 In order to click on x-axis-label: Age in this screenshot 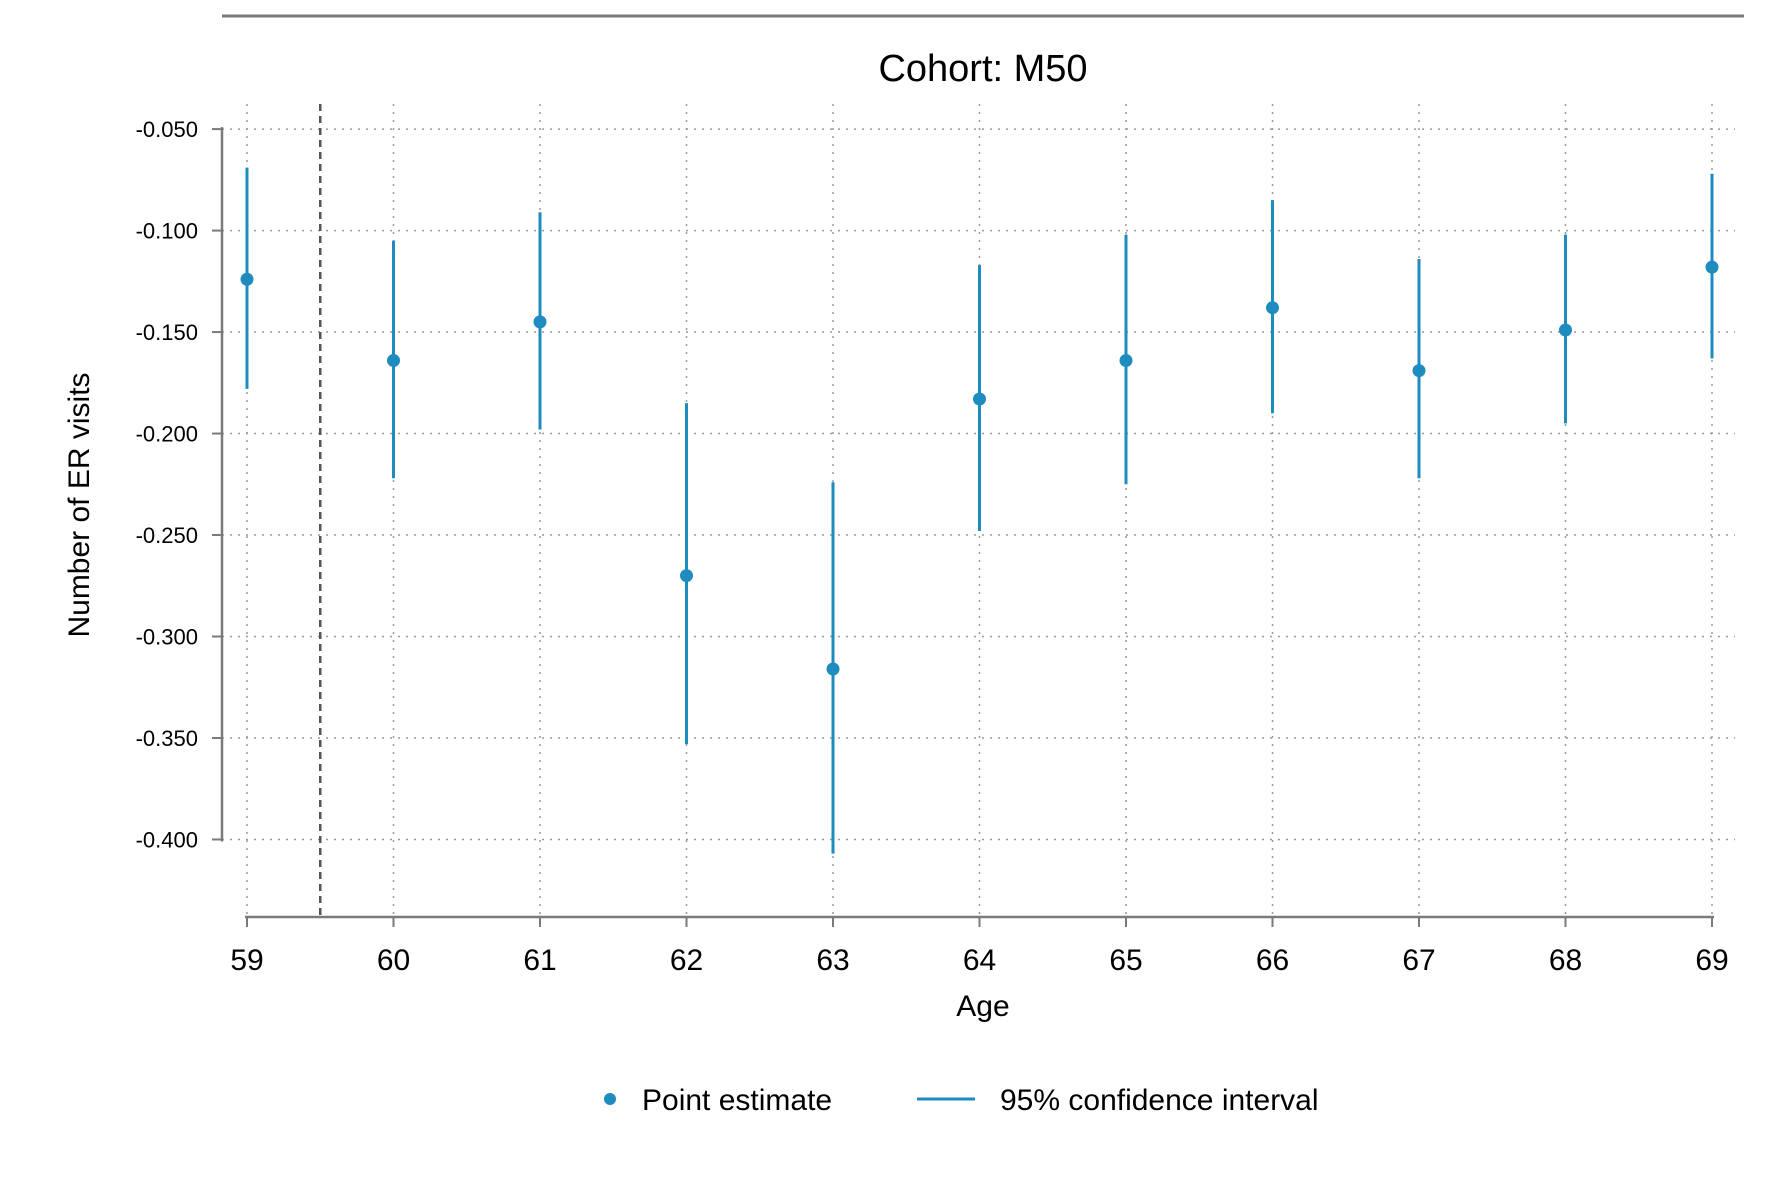, I will do `click(982, 1006)`.